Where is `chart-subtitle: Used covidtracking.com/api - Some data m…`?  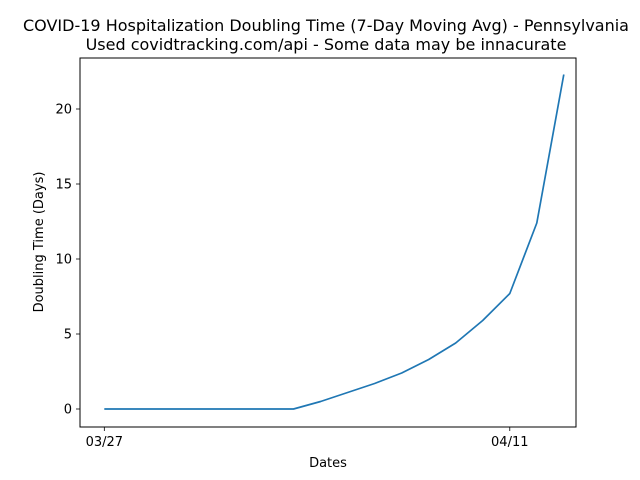
chart-subtitle: Used covidtracking.com/api - Some data m… is located at coordinates (326, 44).